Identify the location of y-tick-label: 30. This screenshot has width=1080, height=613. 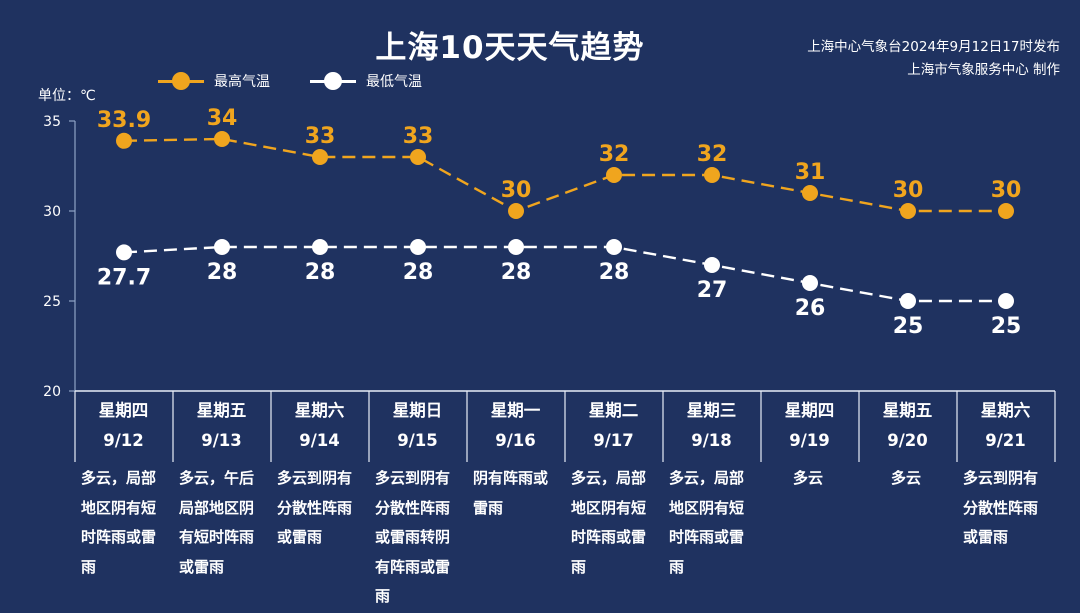
(52, 212).